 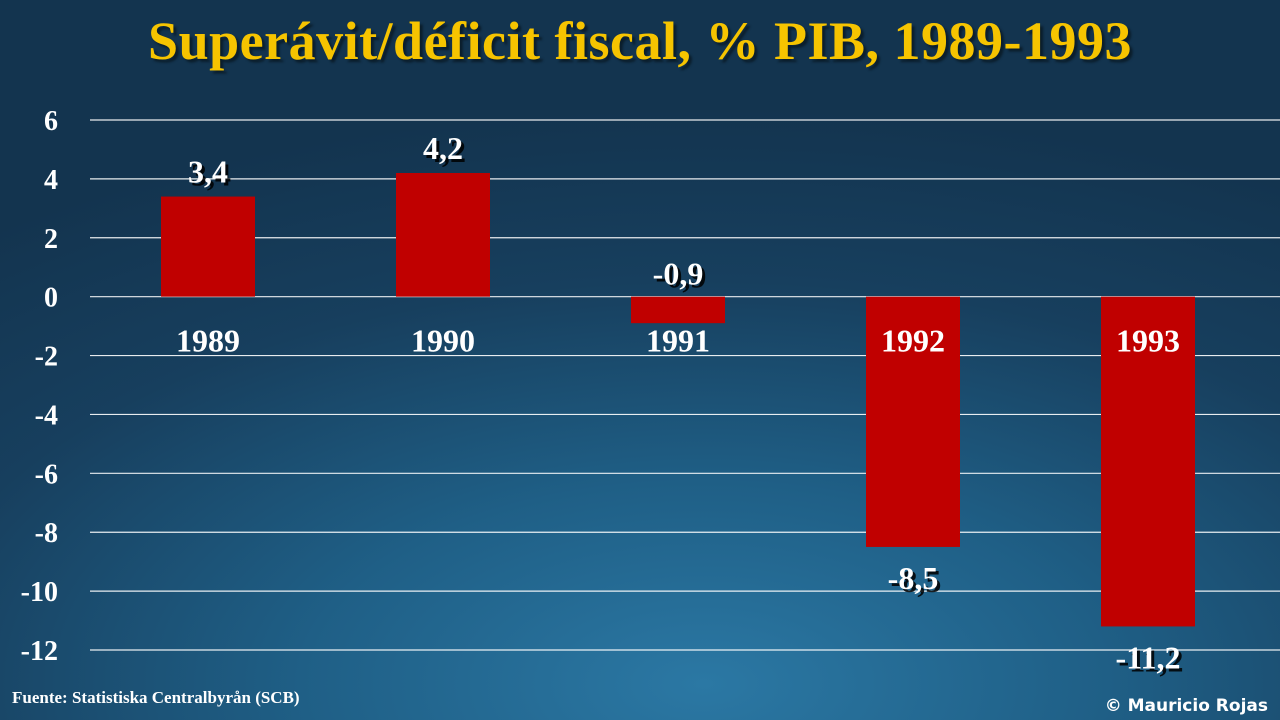 I want to click on y-tick-label: -8, so click(x=46, y=533).